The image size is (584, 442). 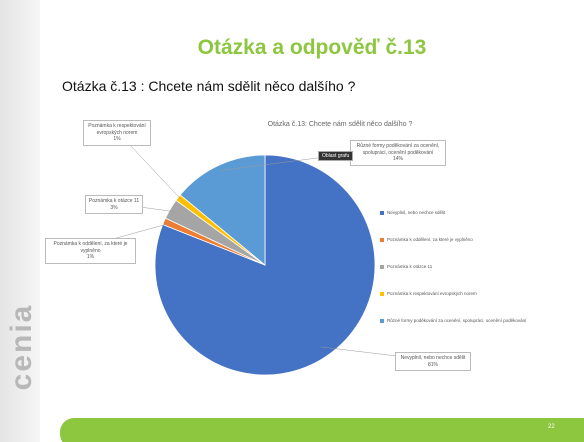 What do you see at coordinates (416, 212) in the screenshot?
I see `legend-label: Nevyplnil, nebo nechce sdělit` at bounding box center [416, 212].